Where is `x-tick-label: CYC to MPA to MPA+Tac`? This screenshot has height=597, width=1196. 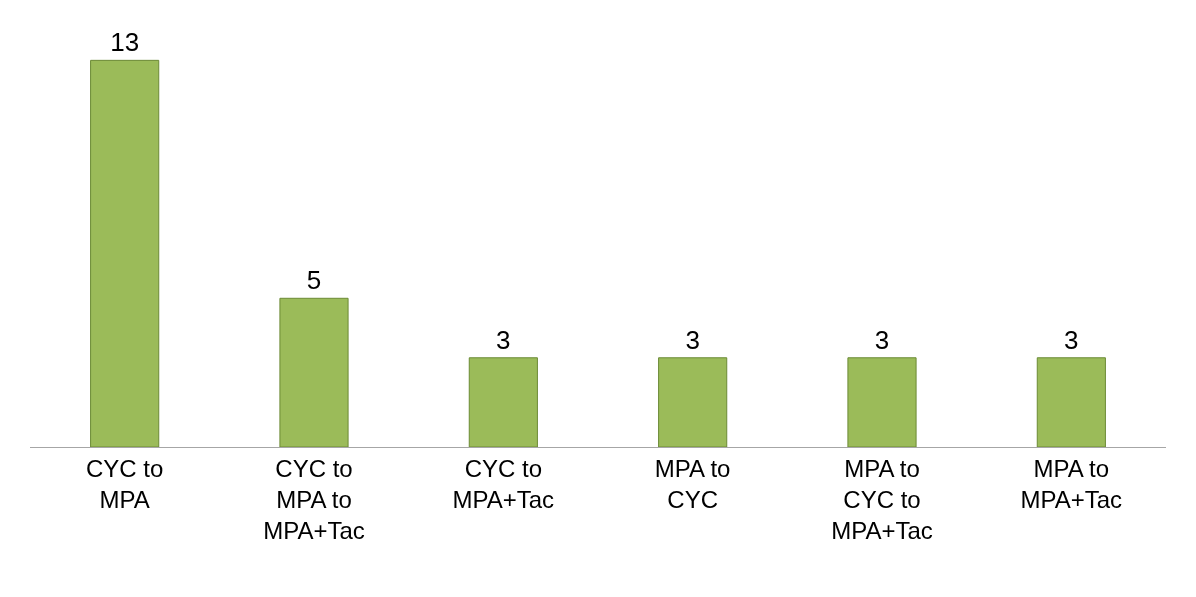 x-tick-label: CYC to MPA to MPA+Tac is located at coordinates (314, 499).